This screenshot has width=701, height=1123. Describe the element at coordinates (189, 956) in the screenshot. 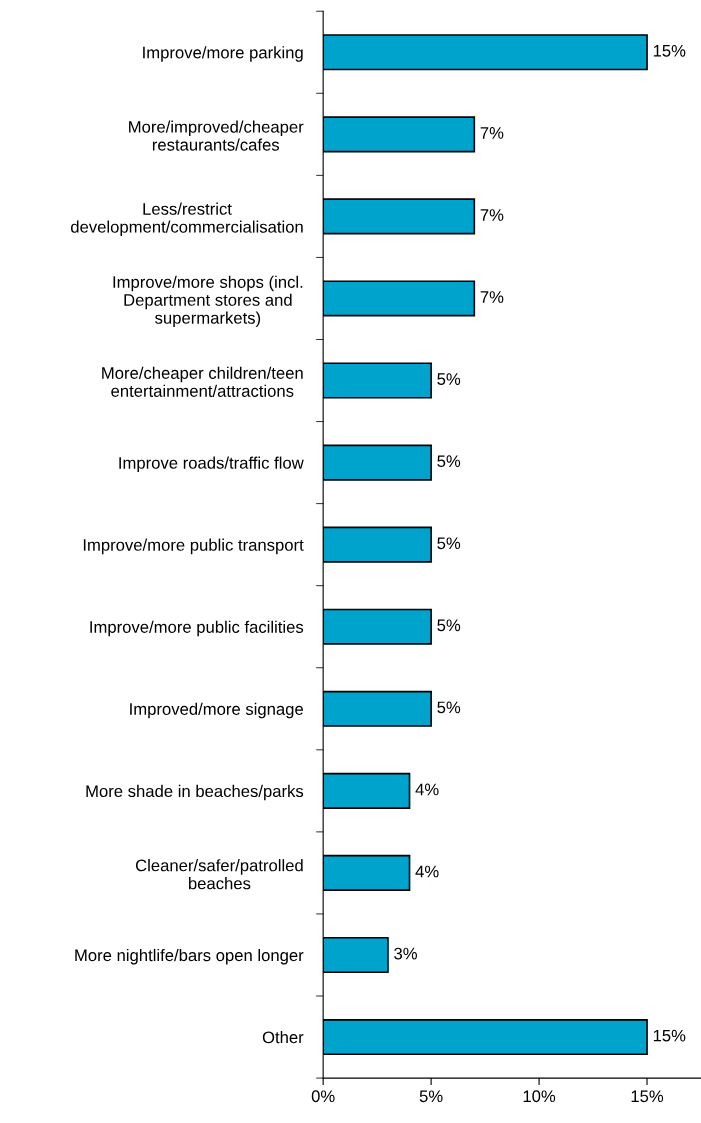

I see `y-tick-label: More nightlife/bars open longer` at that location.